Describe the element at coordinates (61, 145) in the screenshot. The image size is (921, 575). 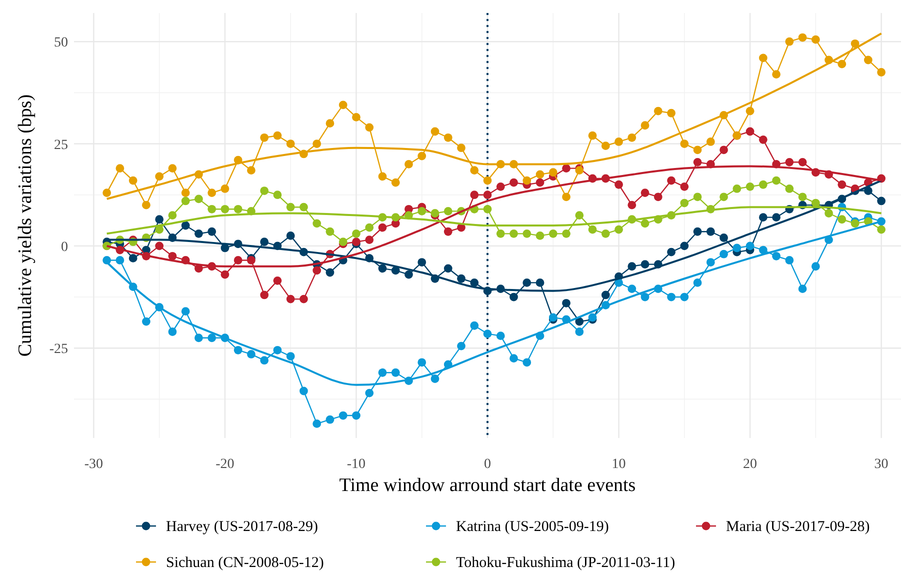
I see `y-tick-label: 25` at that location.